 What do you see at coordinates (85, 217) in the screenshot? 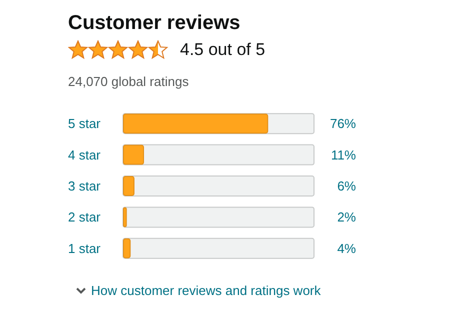
I see `y-tick-label: 2 star` at bounding box center [85, 217].